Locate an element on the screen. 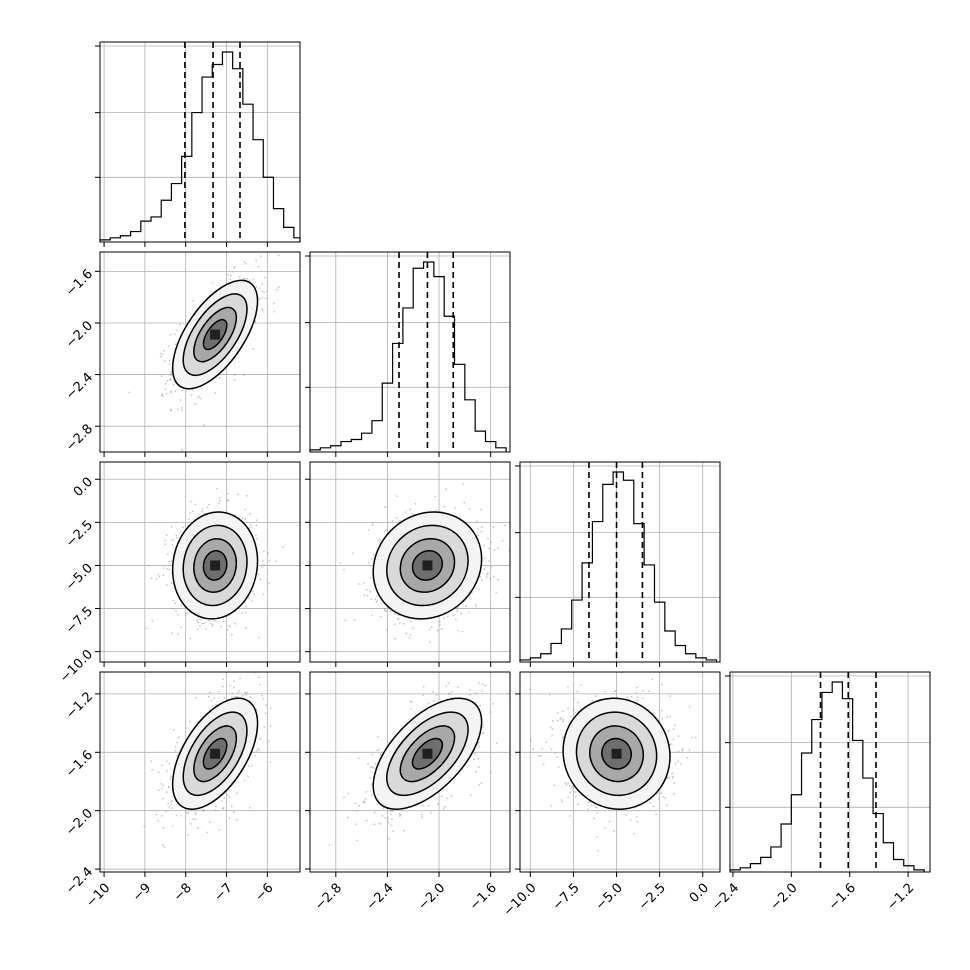 This screenshot has width=970, height=970. x-tick-label: −7.5 is located at coordinates (566, 897).